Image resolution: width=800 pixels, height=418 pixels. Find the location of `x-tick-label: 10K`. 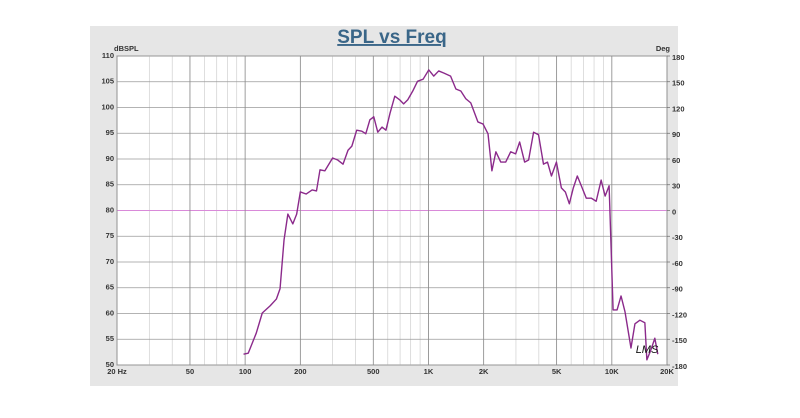

x-tick-label: 10K is located at coordinates (612, 371).